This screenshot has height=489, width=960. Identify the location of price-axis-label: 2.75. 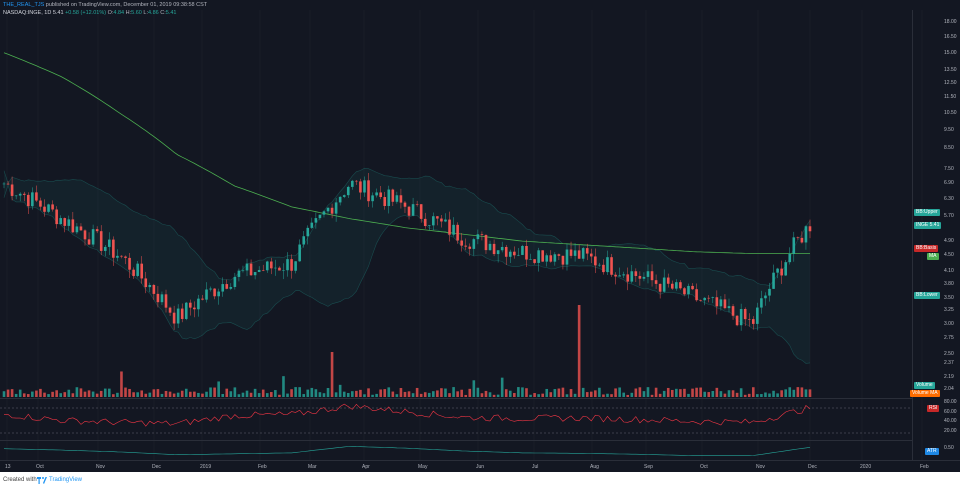
(949, 338).